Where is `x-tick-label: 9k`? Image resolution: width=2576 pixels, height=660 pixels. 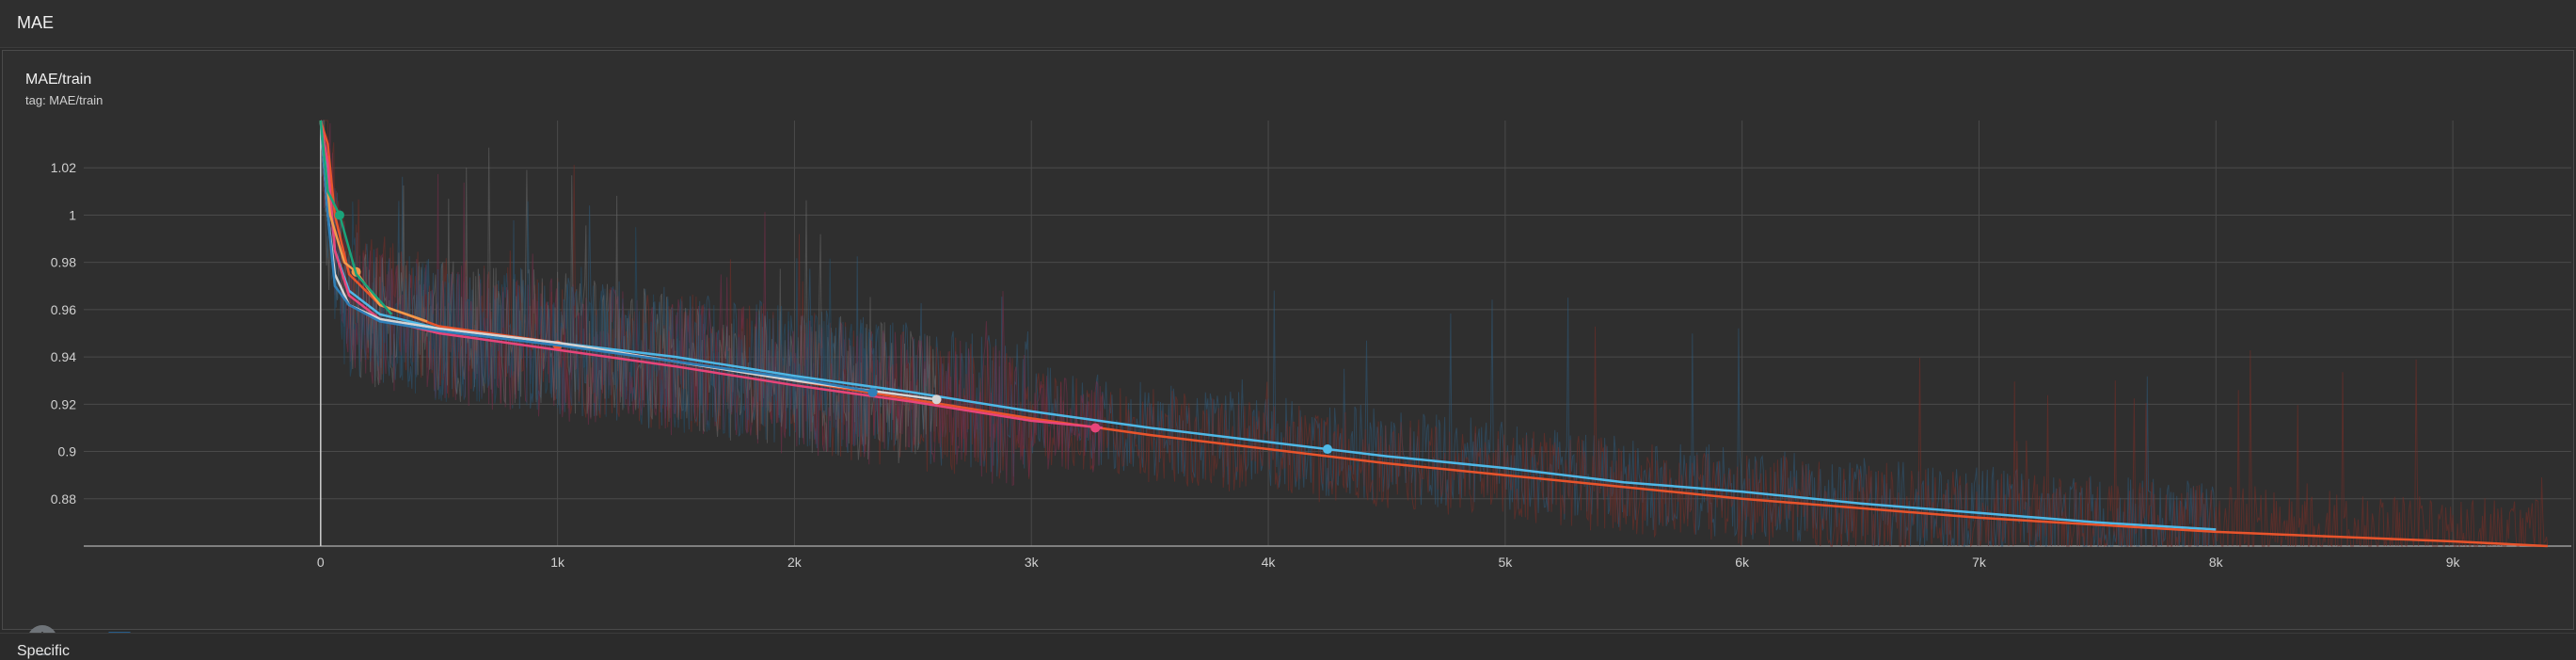
x-tick-label: 9k is located at coordinates (2453, 562).